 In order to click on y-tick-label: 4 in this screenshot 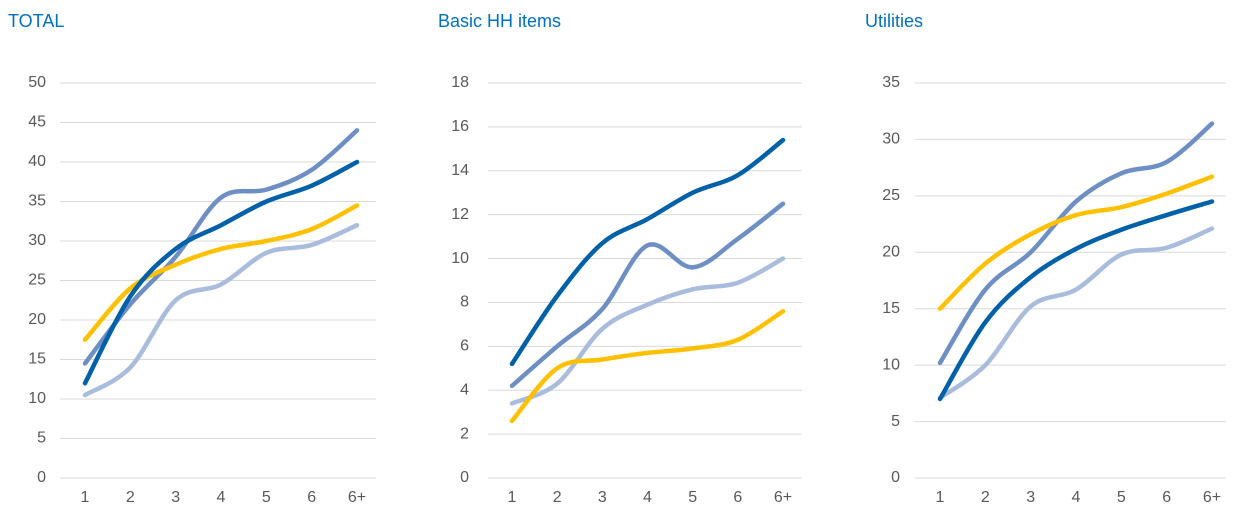, I will do `click(464, 389)`.